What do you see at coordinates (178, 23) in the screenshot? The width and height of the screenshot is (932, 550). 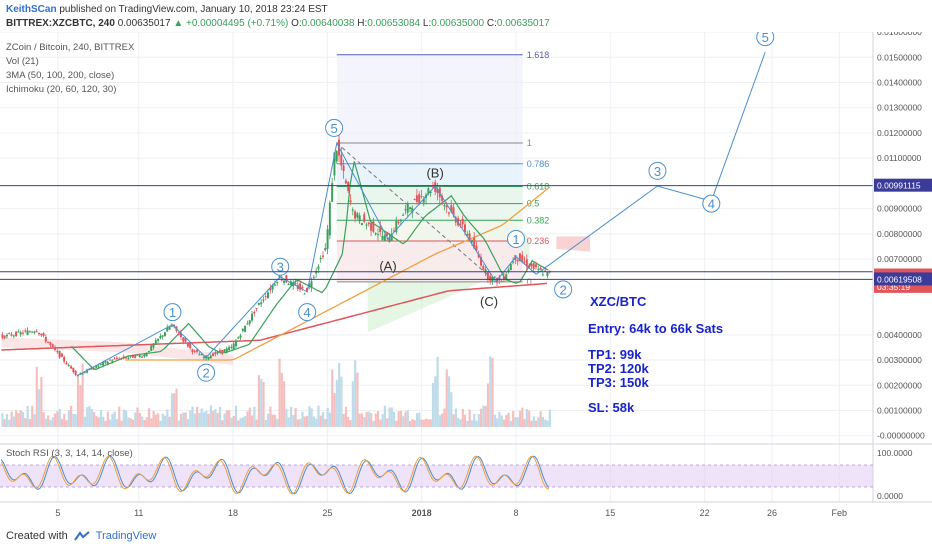 I see `change-arrow-icon: ▲` at bounding box center [178, 23].